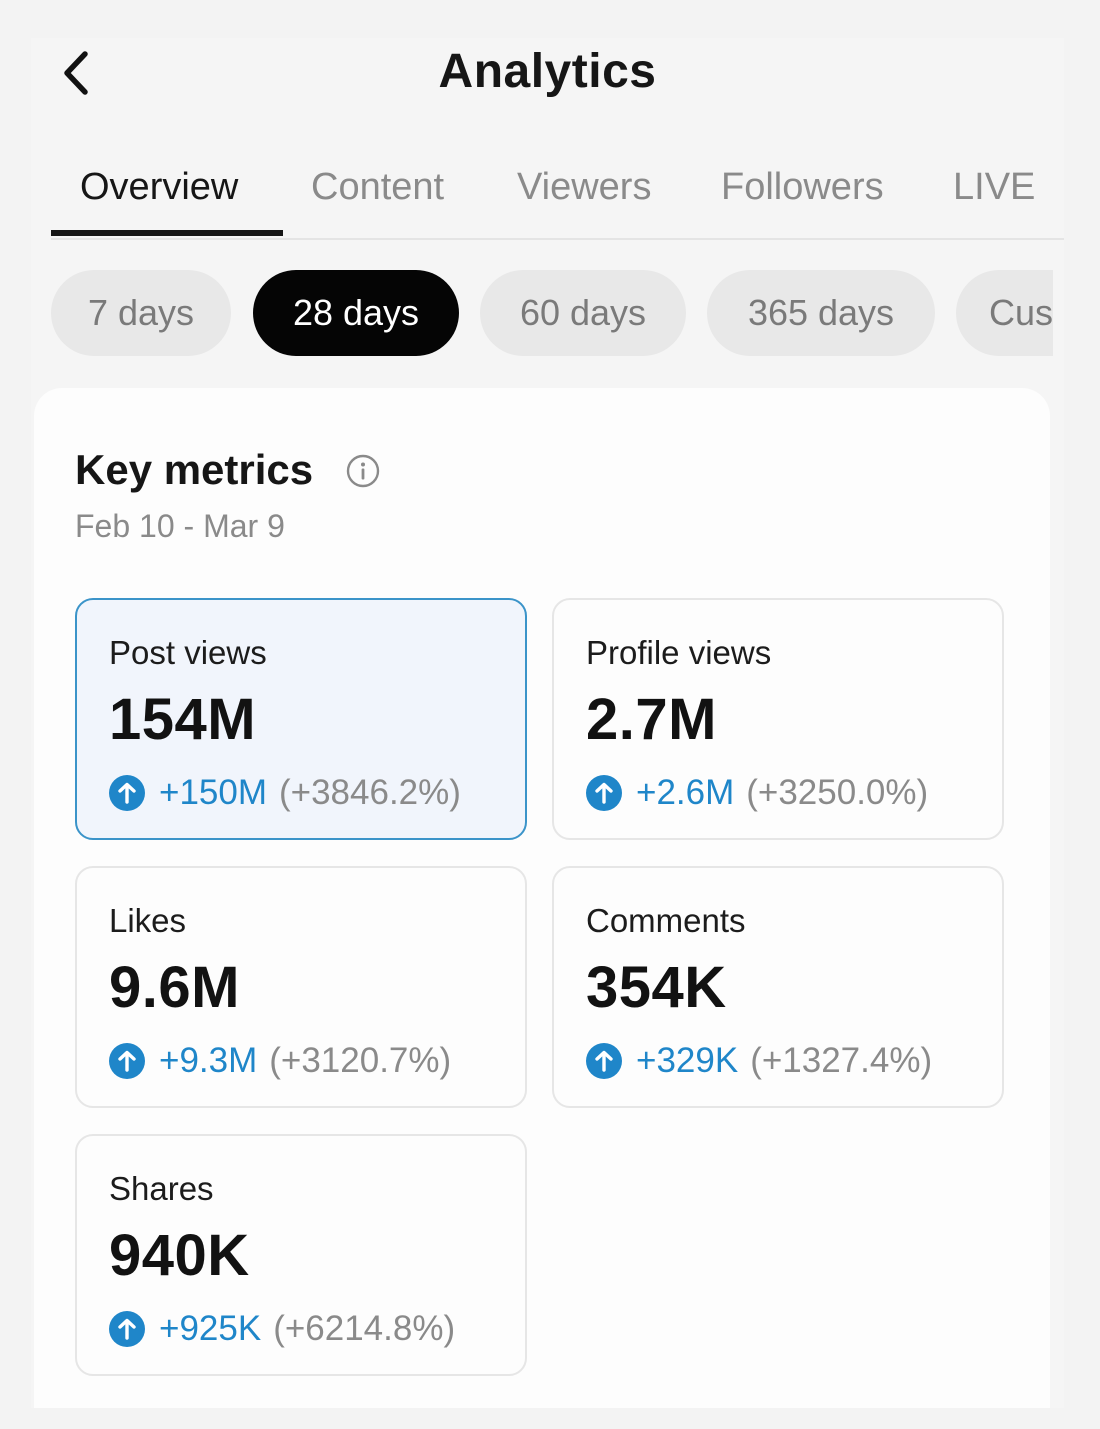  Describe the element at coordinates (1004, 313) in the screenshot. I see `period-chip-custom: Cus` at that location.